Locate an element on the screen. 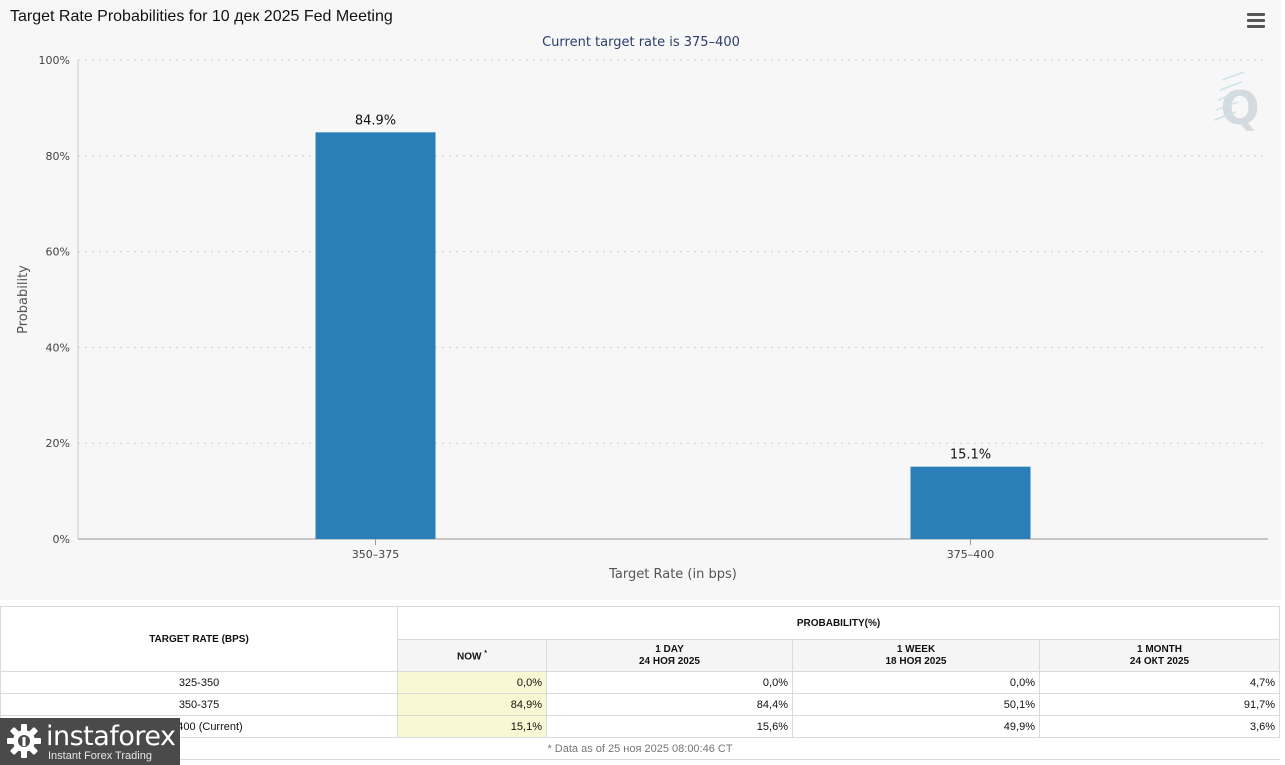 This screenshot has height=765, width=1285. day-cell: 15,6% is located at coordinates (669, 726).